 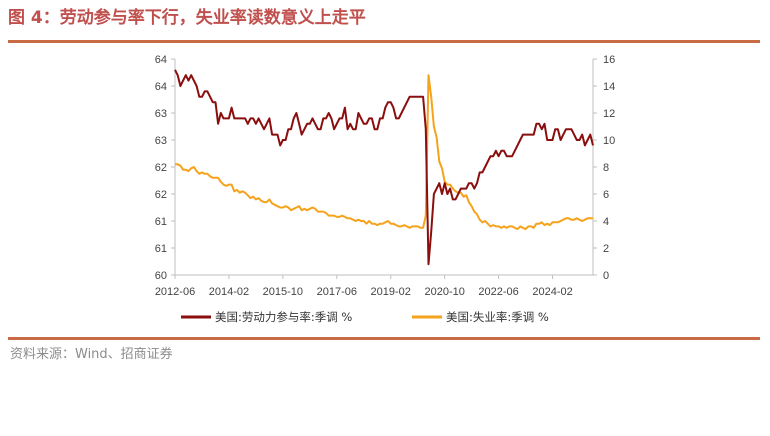 I want to click on right-tick-label: 2, so click(x=606, y=249).